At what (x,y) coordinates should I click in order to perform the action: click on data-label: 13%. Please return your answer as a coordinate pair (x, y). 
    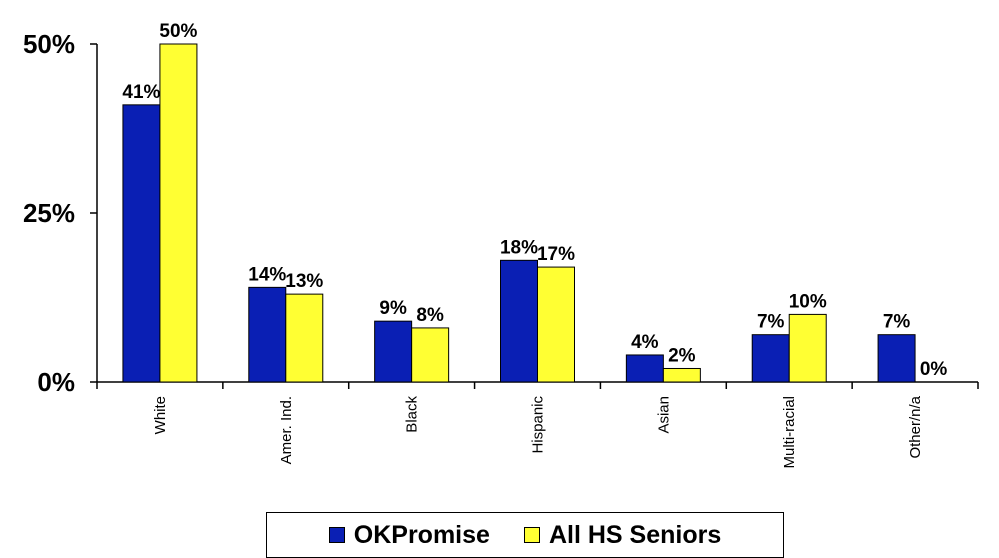
    Looking at the image, I should click on (304, 281).